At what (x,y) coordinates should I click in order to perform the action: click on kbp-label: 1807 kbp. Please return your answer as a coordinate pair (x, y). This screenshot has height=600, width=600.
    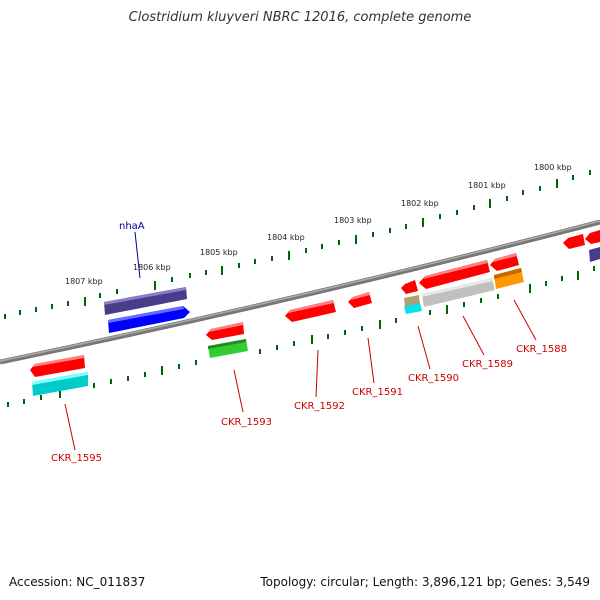
    Looking at the image, I should click on (84, 281).